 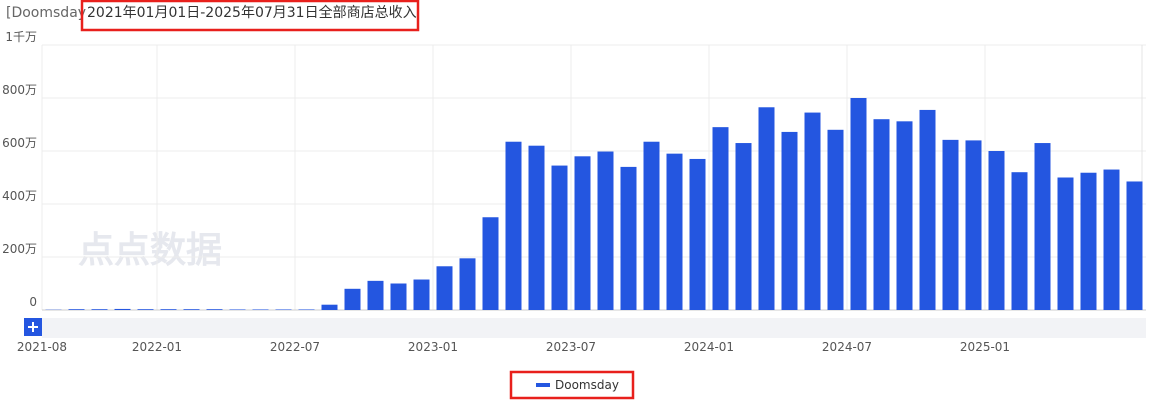 What do you see at coordinates (19, 249) in the screenshot?
I see `y-tick-label: 200万` at bounding box center [19, 249].